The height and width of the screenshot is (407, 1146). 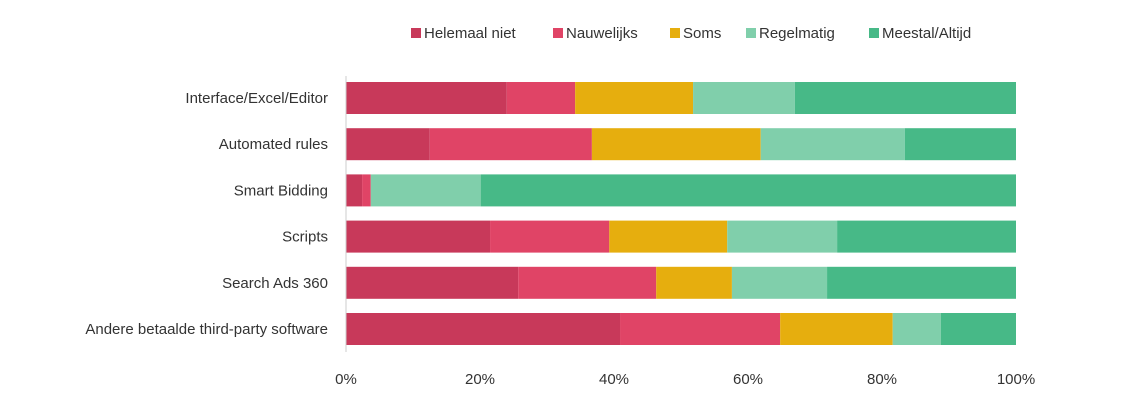 What do you see at coordinates (668, 236) in the screenshot?
I see `bar-scripts-soms` at bounding box center [668, 236].